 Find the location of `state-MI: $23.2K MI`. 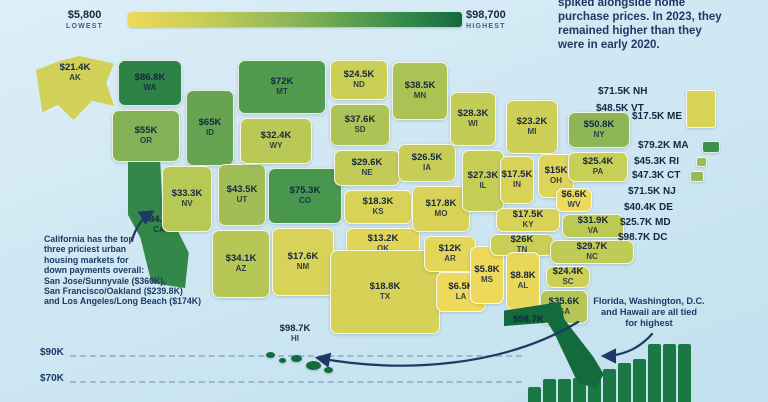

state-MI: $23.2K MI is located at coordinates (532, 127).